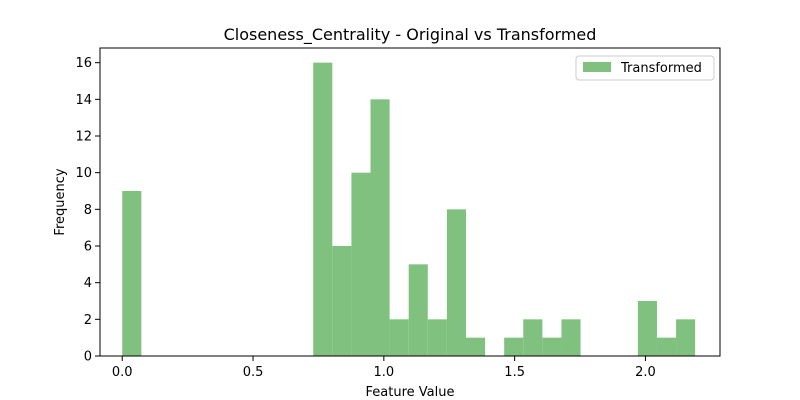 The image size is (800, 400). Describe the element at coordinates (83, 173) in the screenshot. I see `y-tick-label: 10` at that location.